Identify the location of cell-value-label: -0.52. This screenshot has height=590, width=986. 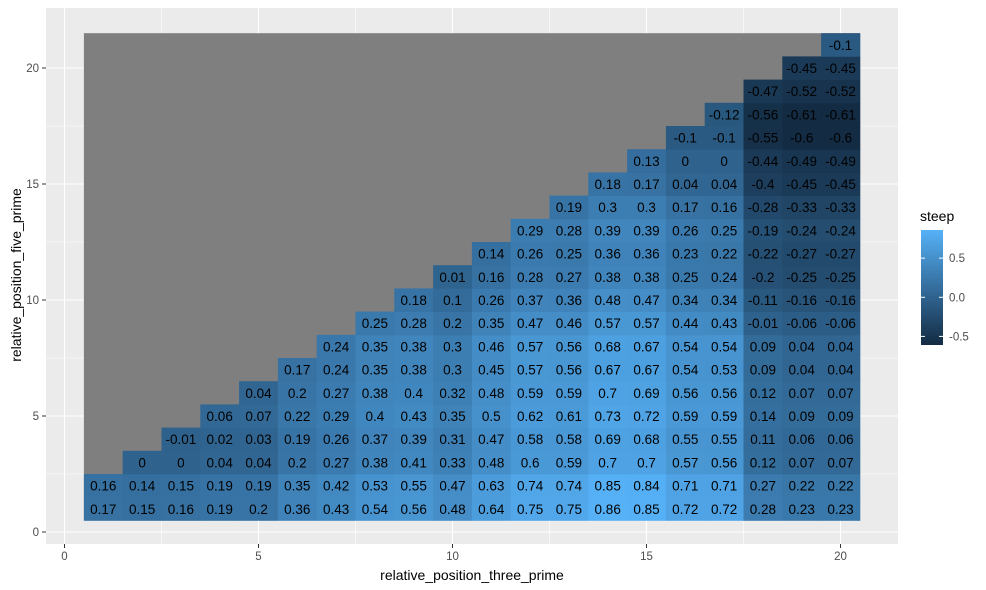
(801, 91).